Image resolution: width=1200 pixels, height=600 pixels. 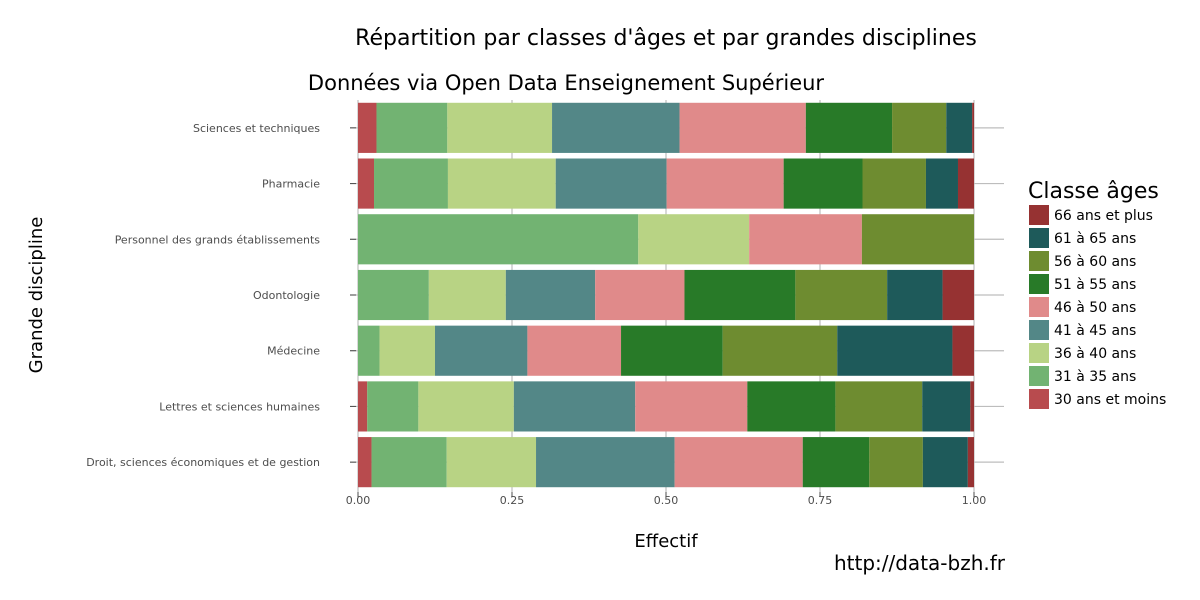 What do you see at coordinates (820, 500) in the screenshot?
I see `x-tick-label: 0.75` at bounding box center [820, 500].